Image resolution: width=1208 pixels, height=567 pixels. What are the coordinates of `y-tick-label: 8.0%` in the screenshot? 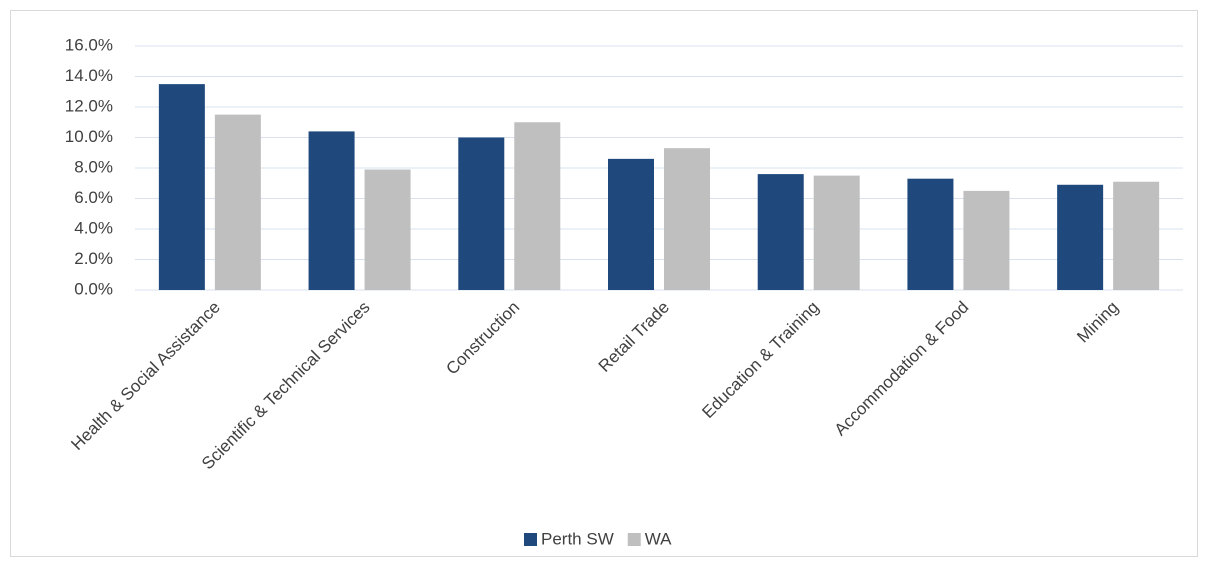 It's located at (93, 166).